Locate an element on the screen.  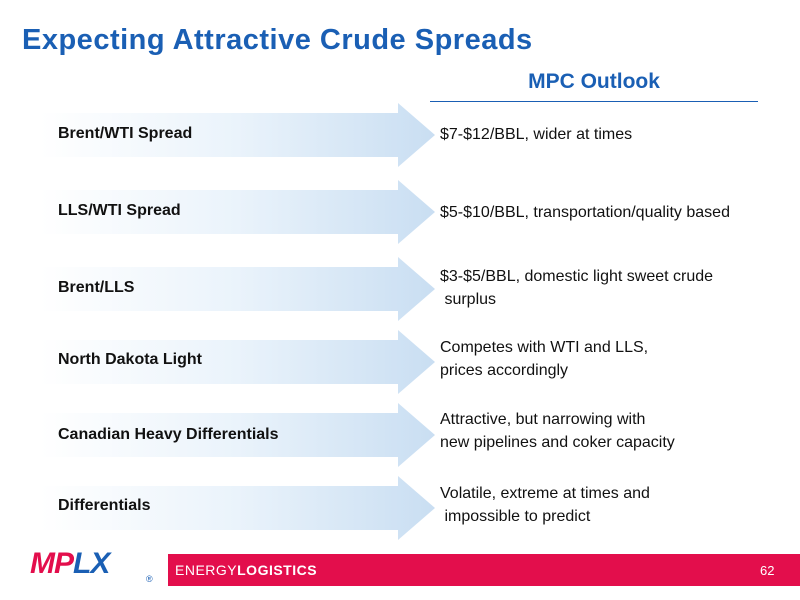
outlook-header: MPC Outlook is located at coordinates (594, 81).